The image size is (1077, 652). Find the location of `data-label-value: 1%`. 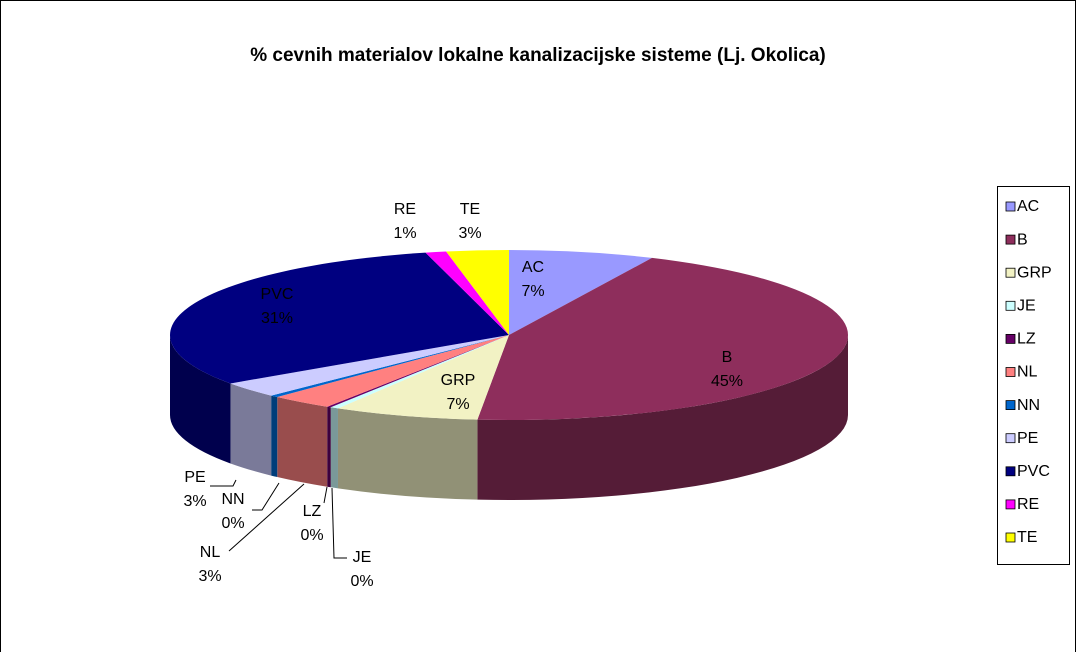

data-label-value: 1% is located at coordinates (404, 233).